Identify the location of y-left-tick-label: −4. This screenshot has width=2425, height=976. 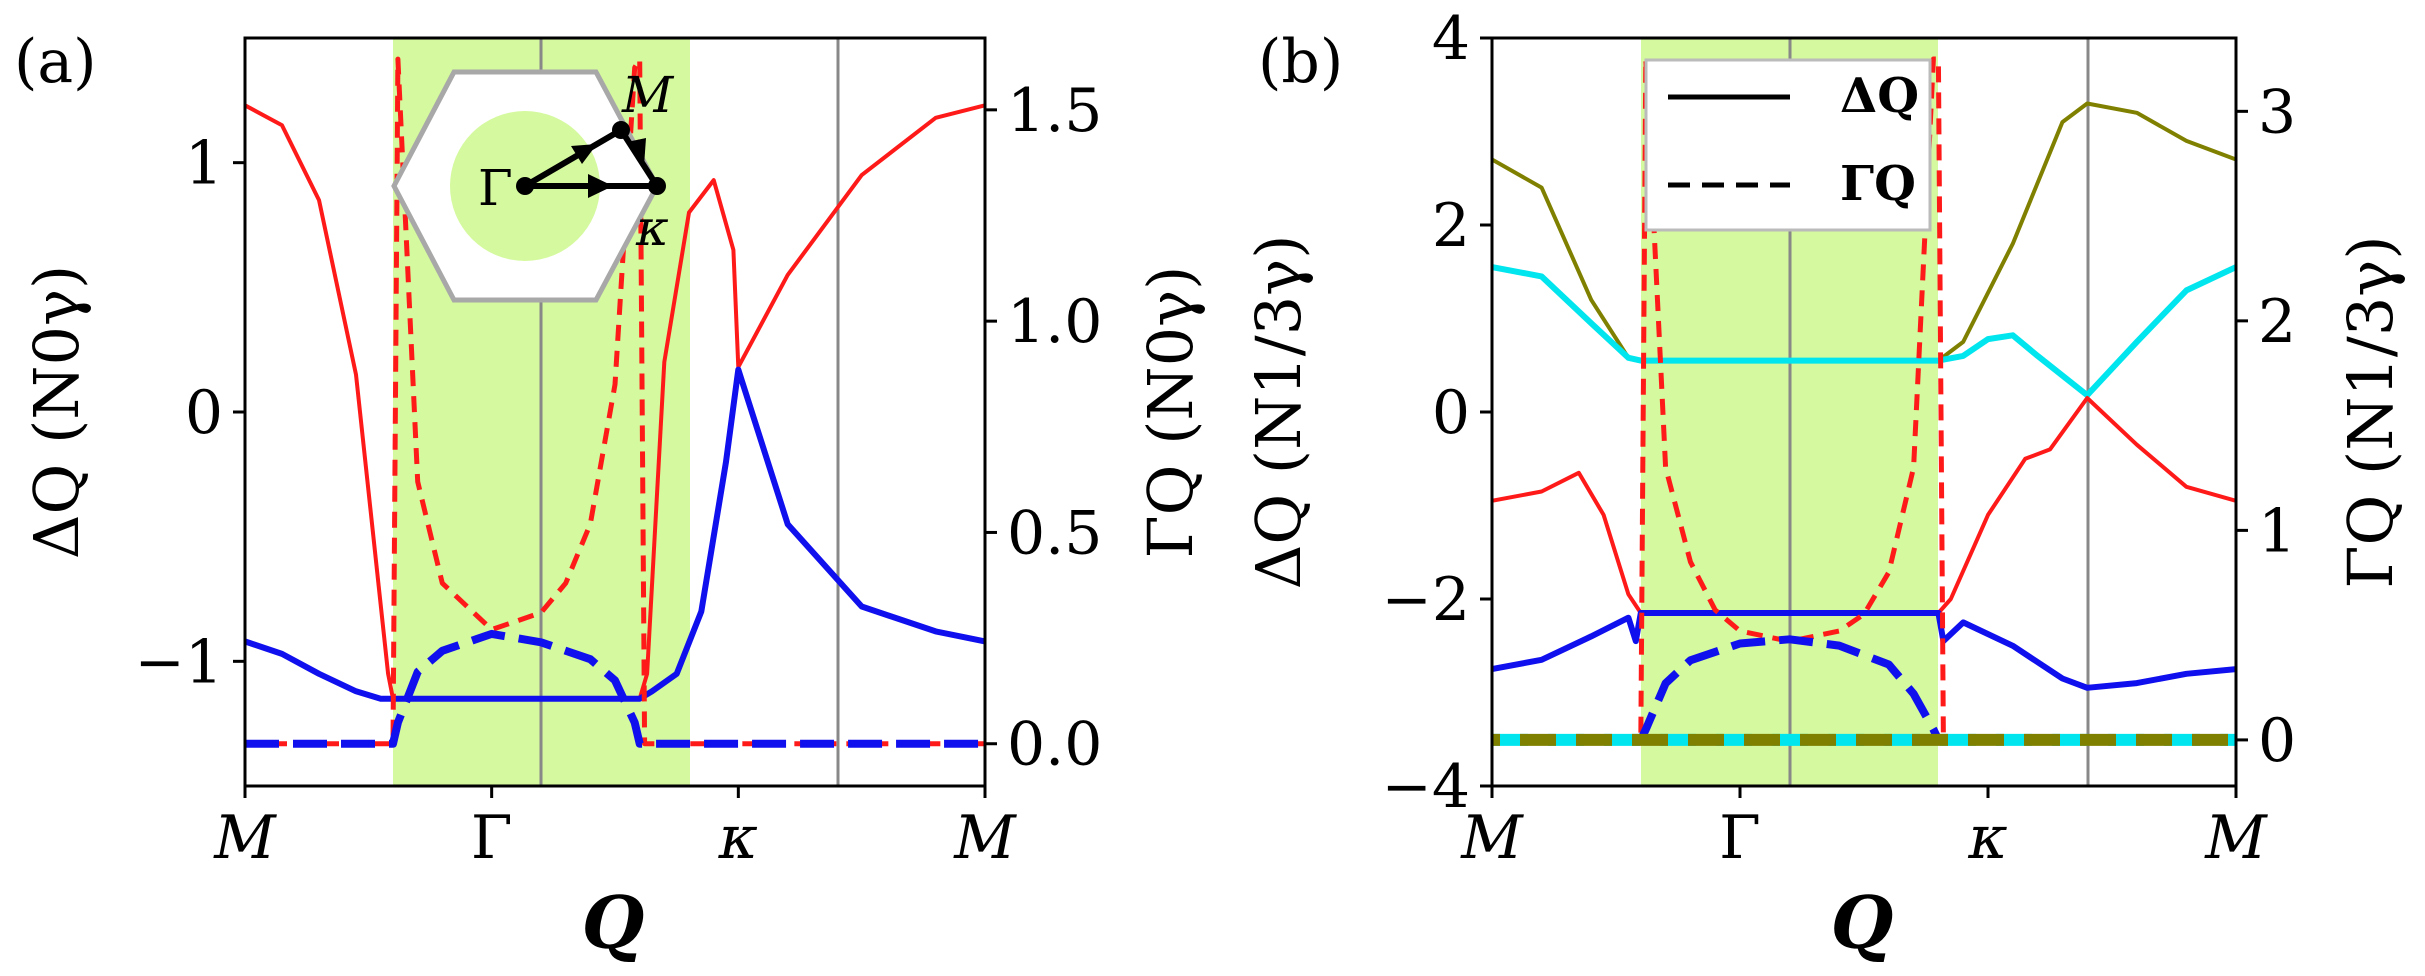
(1426, 787).